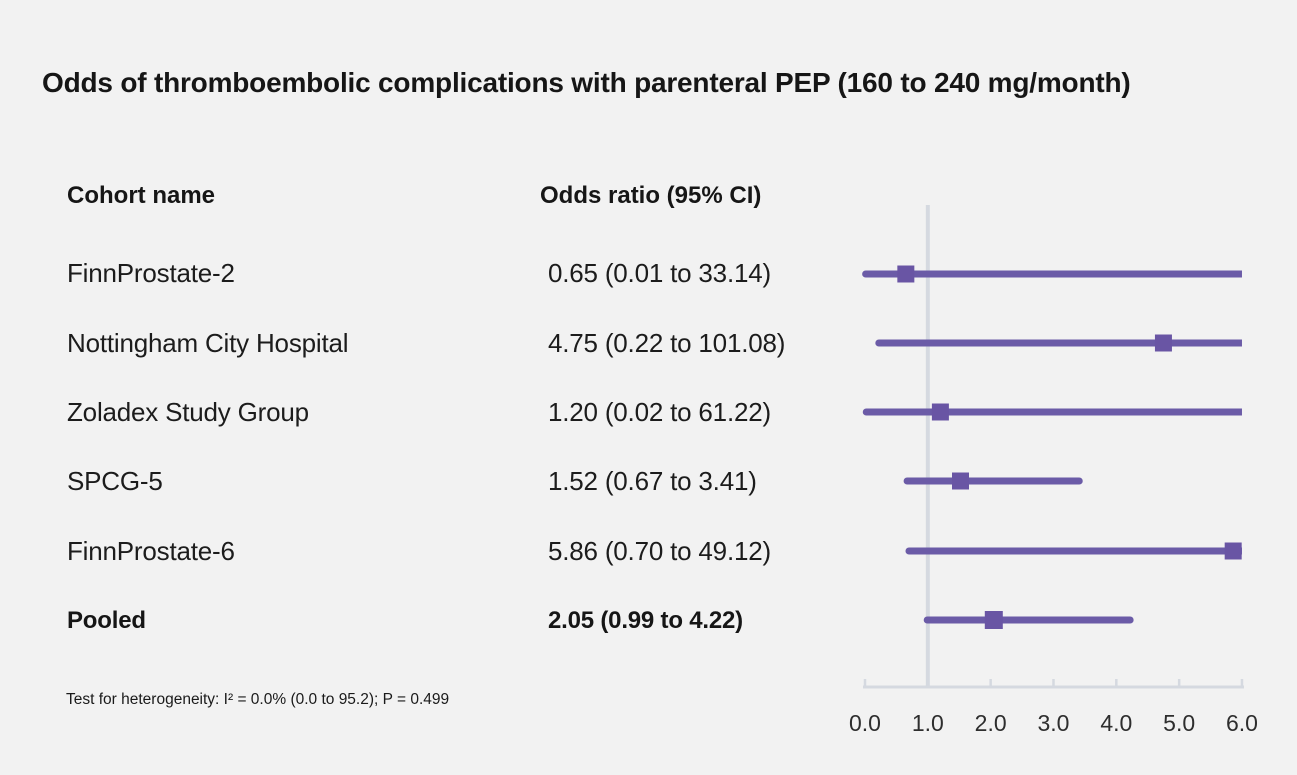  Describe the element at coordinates (1179, 723) in the screenshot. I see `x-tick-label: 5.0` at that location.